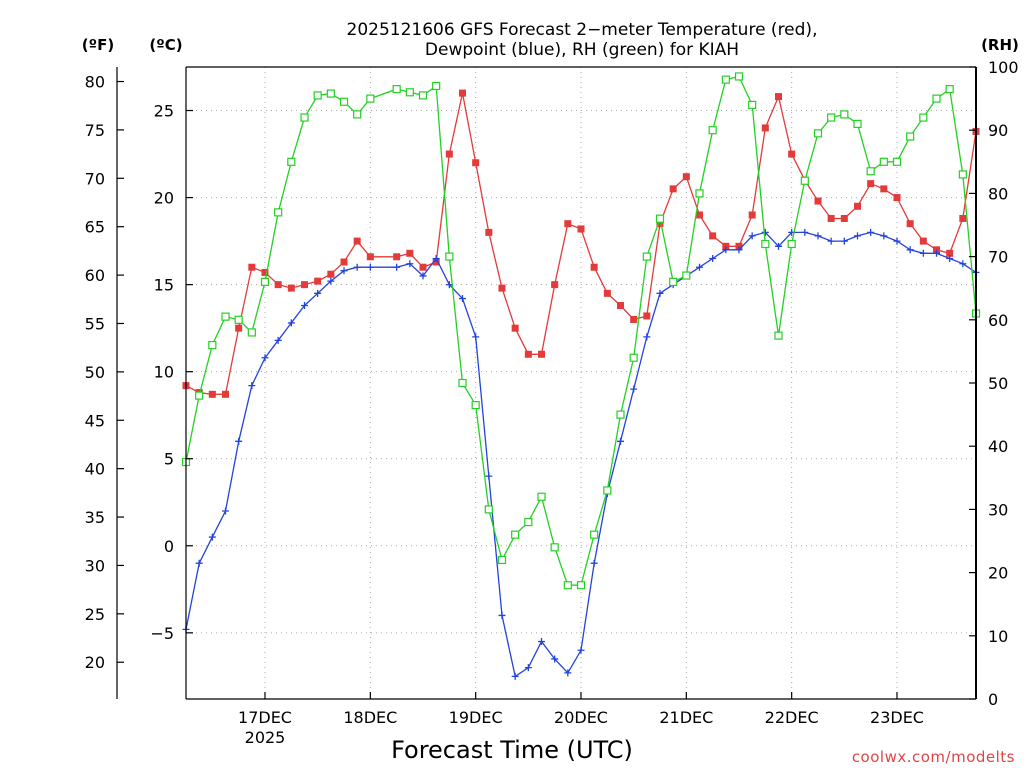 The width and height of the screenshot is (1024, 768). I want to click on rh-tick-label-6: 60, so click(998, 320).